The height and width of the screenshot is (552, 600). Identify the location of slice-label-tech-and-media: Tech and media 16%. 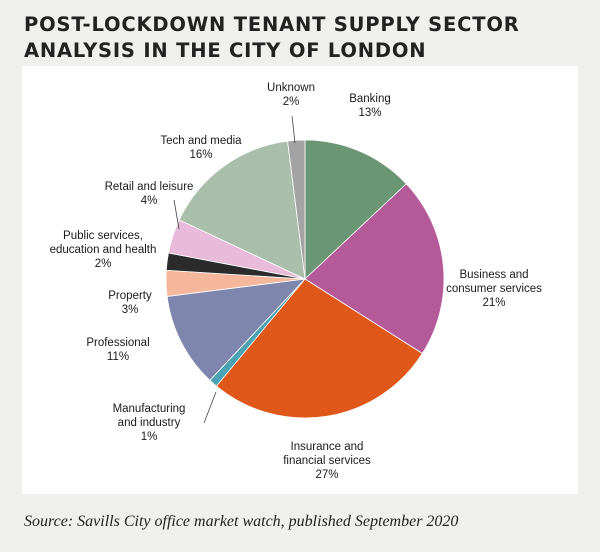
(201, 148).